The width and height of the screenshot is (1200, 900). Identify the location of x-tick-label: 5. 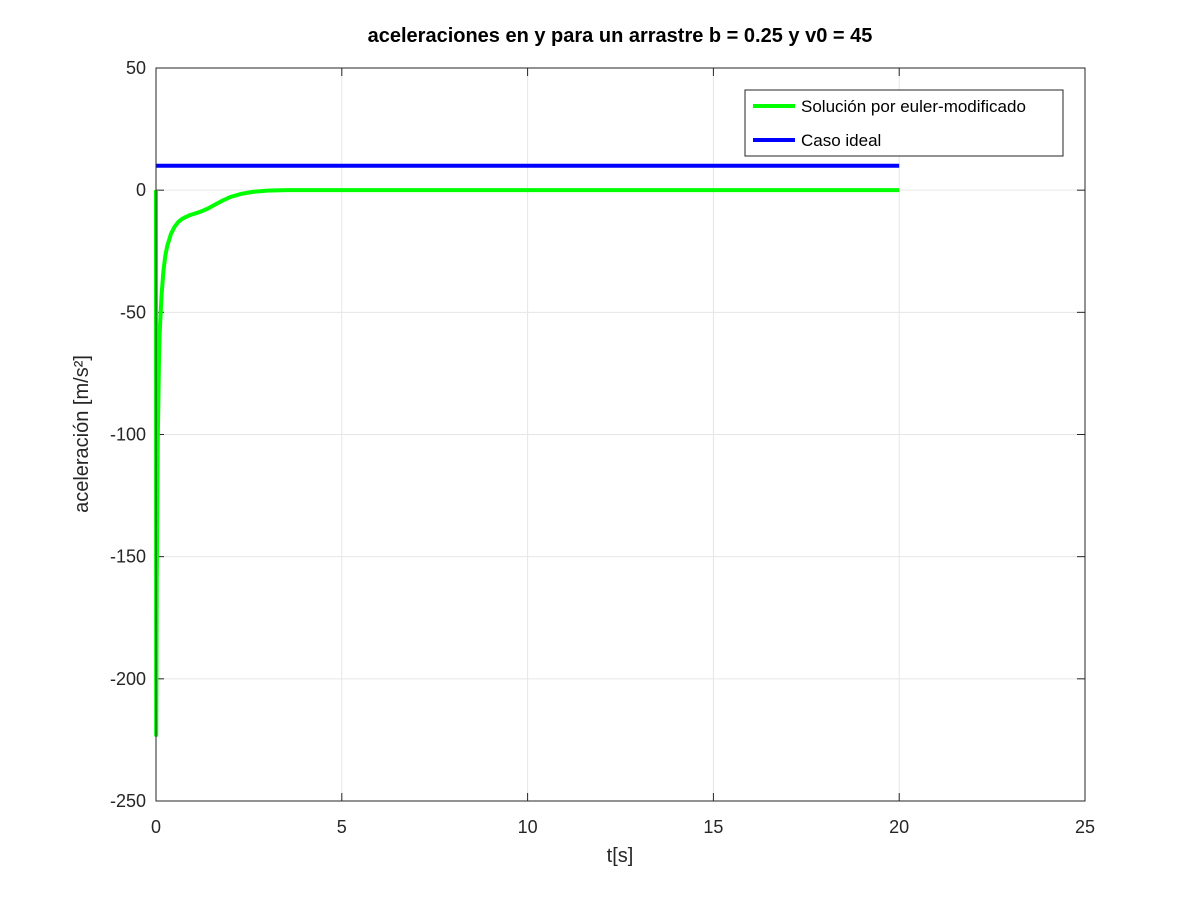
(342, 827).